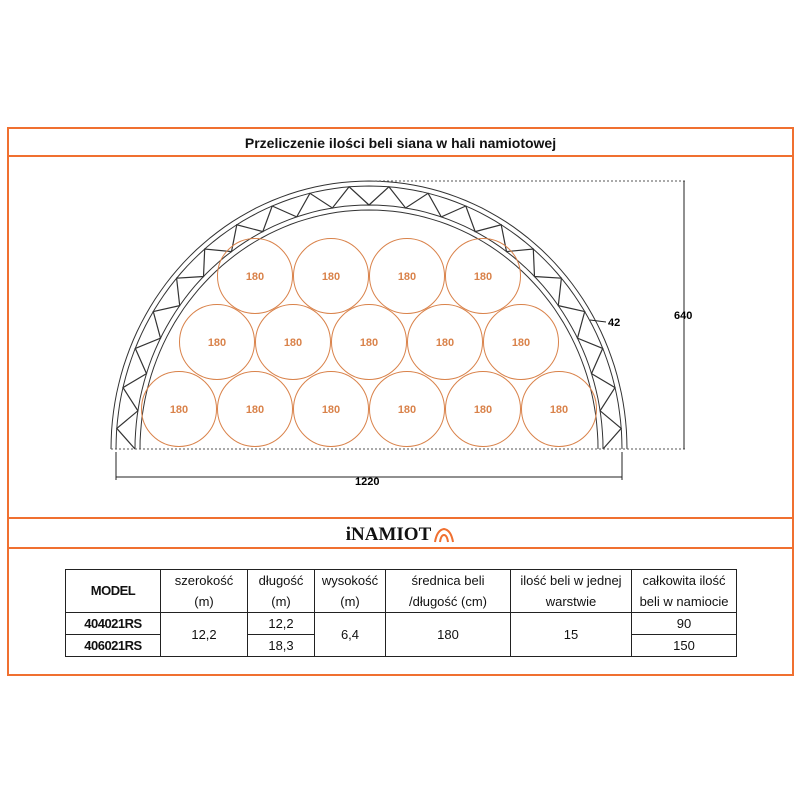 Image resolution: width=800 pixels, height=800 pixels. I want to click on model-cell: 404021RS, so click(113, 623).